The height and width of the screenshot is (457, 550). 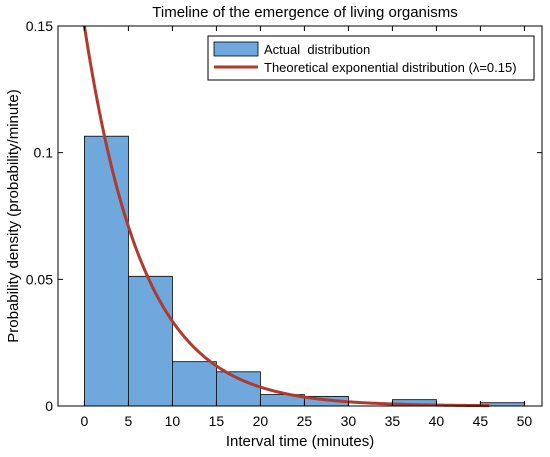 I want to click on x-tick-label: 25, so click(x=305, y=421).